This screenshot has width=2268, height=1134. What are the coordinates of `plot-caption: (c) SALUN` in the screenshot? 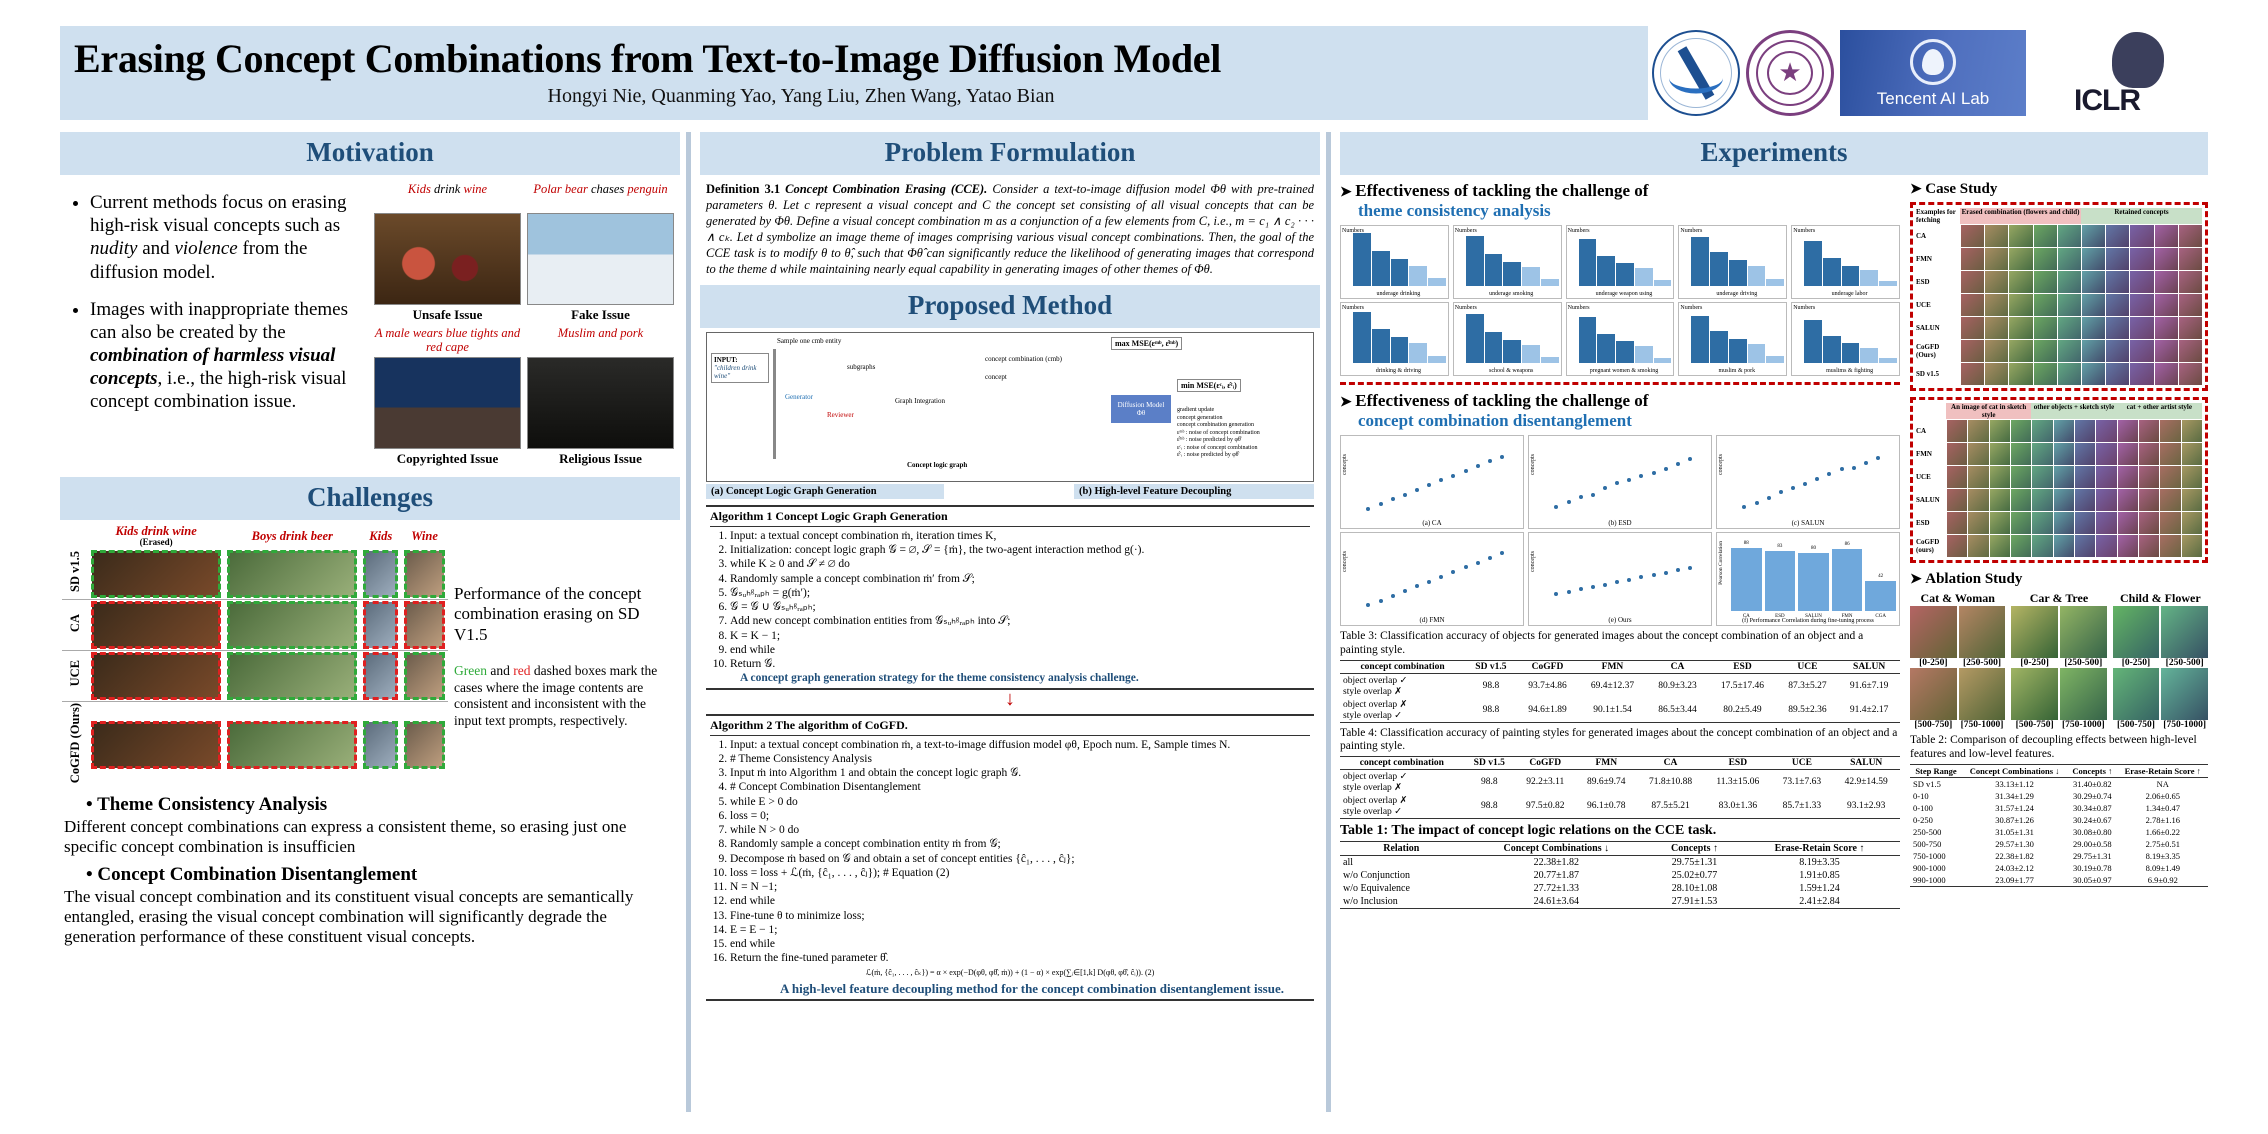 It's located at (1808, 523).